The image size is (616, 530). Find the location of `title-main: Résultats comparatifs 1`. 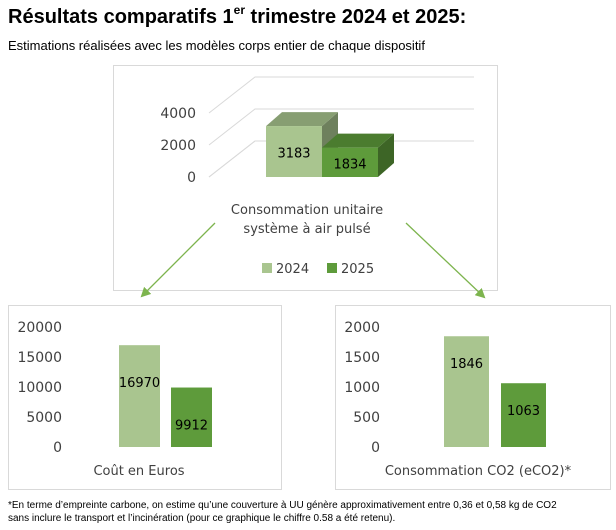

title-main: Résultats comparatifs 1 is located at coordinates (121, 17).